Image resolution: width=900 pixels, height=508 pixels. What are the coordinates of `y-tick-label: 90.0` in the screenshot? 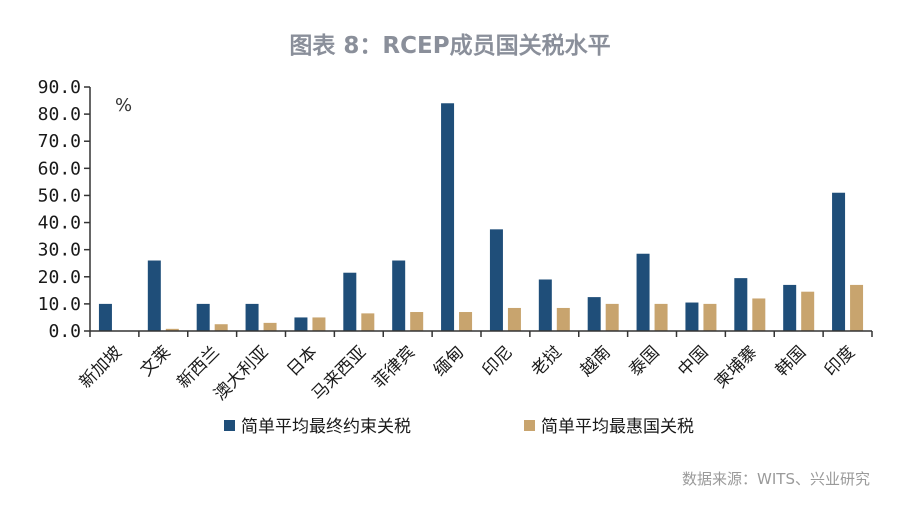 It's located at (59, 87).